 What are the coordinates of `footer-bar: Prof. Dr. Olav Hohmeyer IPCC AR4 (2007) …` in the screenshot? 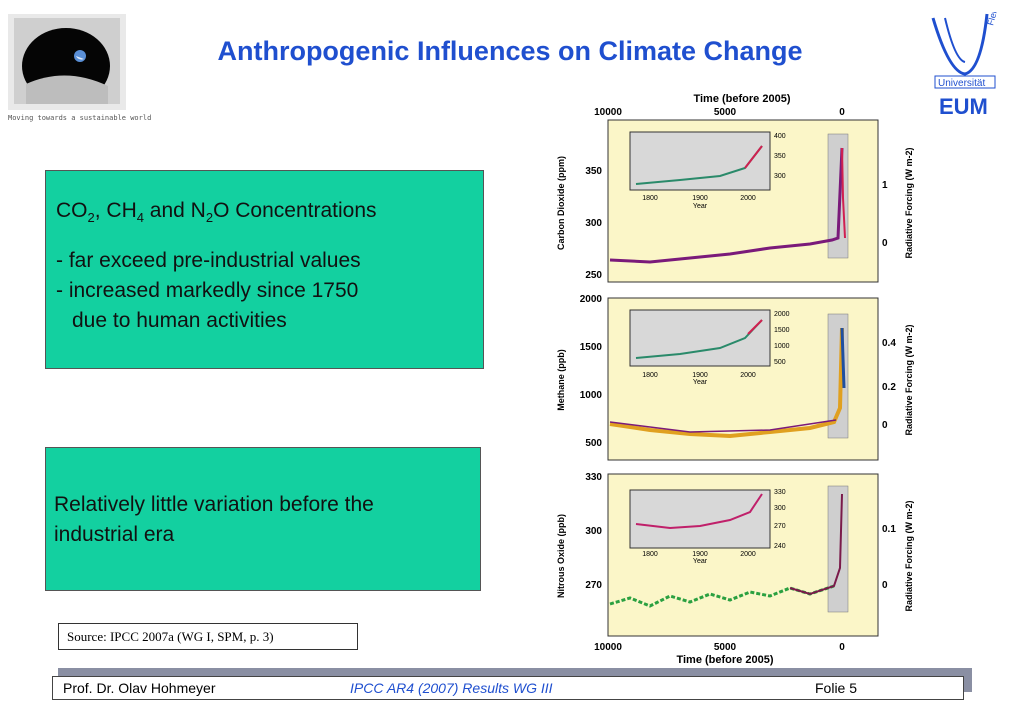 It's located at (508, 688).